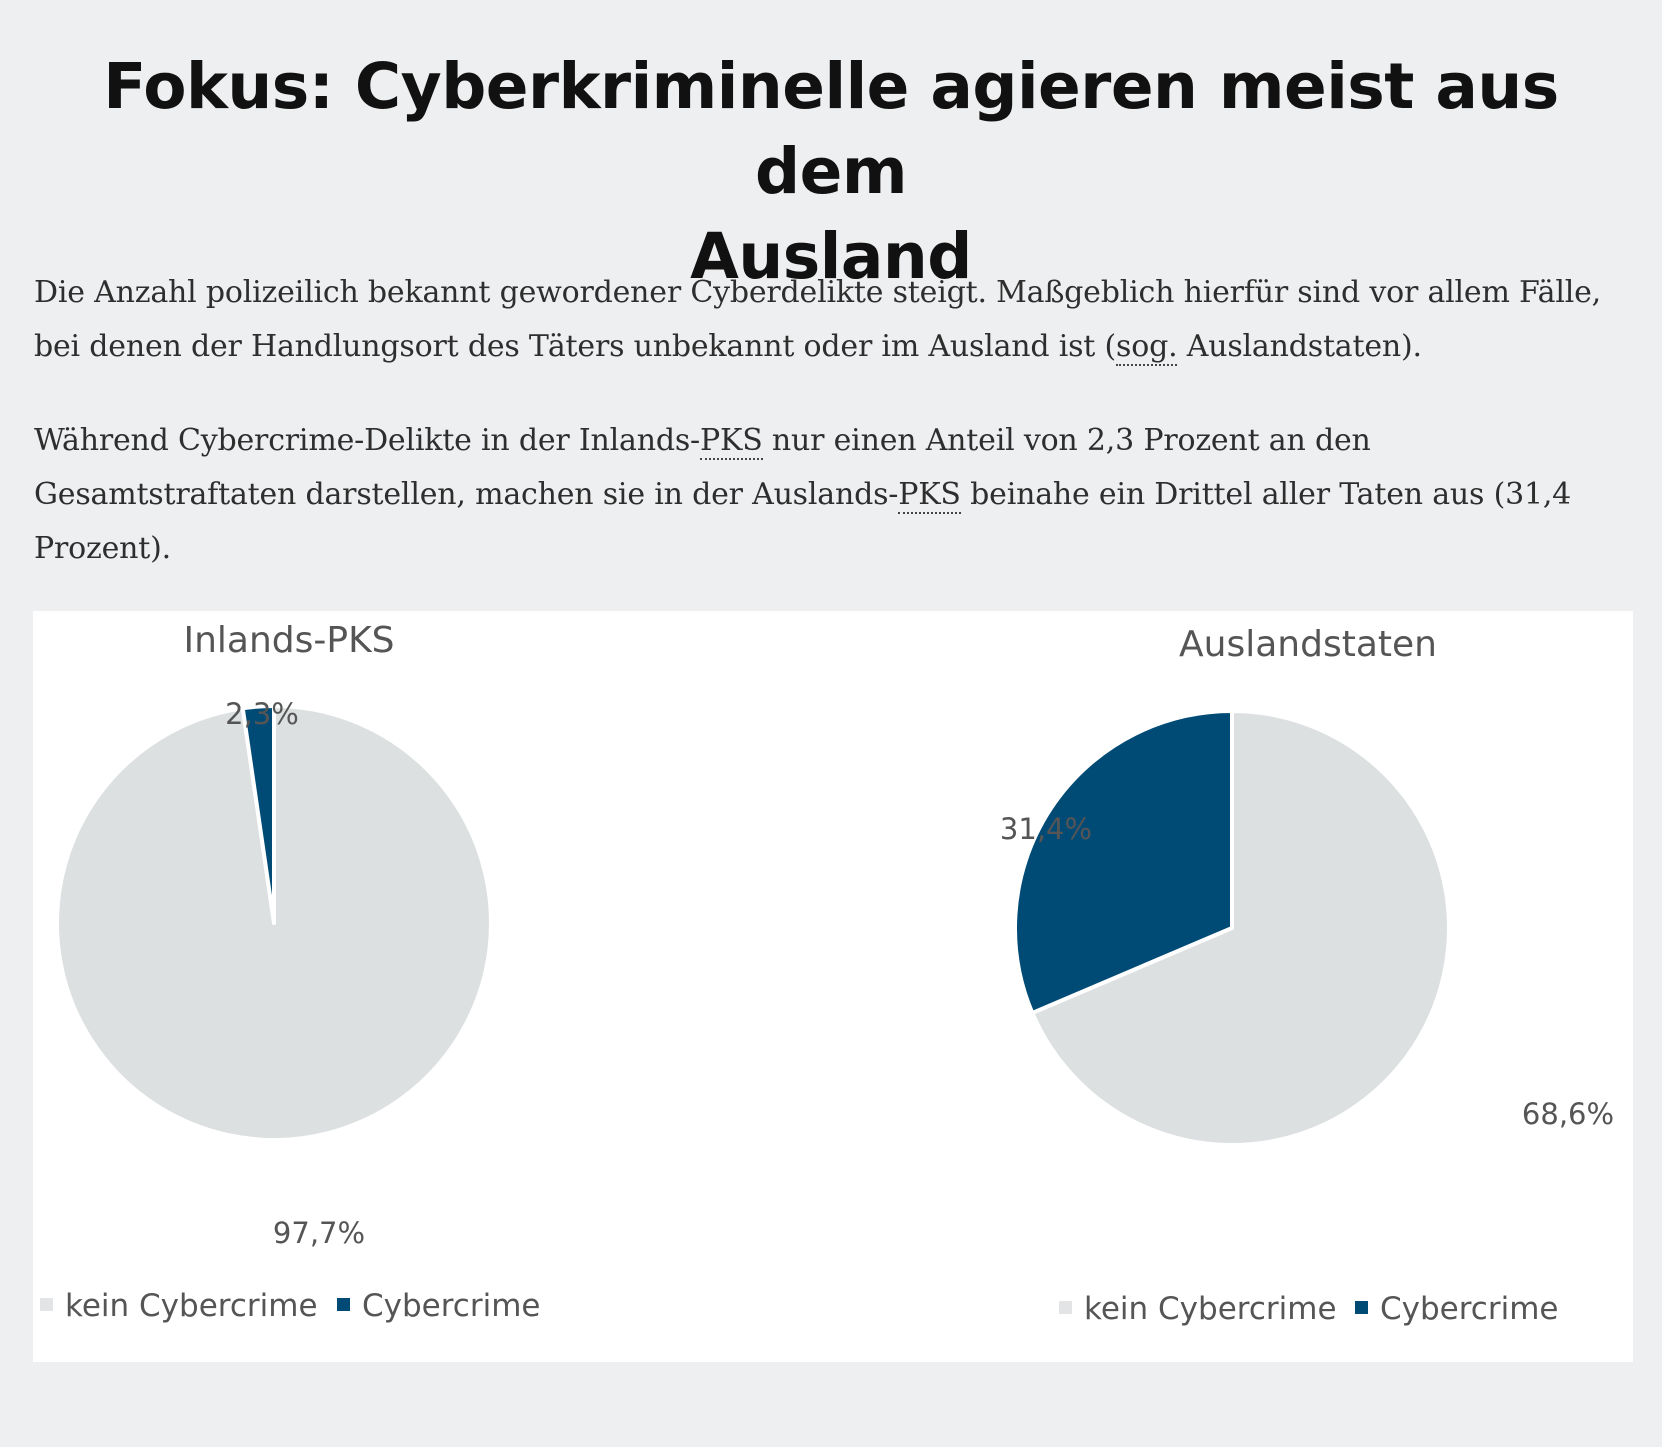 This screenshot has width=1662, height=1447. Describe the element at coordinates (1308, 644) in the screenshot. I see `chart-title: Auslandstaten` at that location.